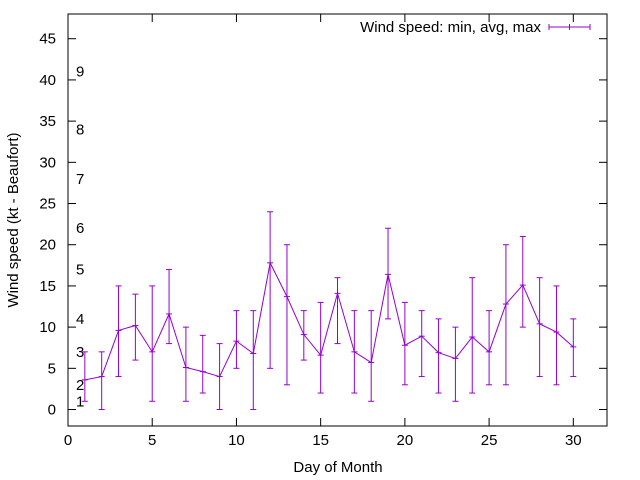 This screenshot has height=480, width=640. Describe the element at coordinates (337, 467) in the screenshot. I see `x-axis-label: Day of Month` at that location.